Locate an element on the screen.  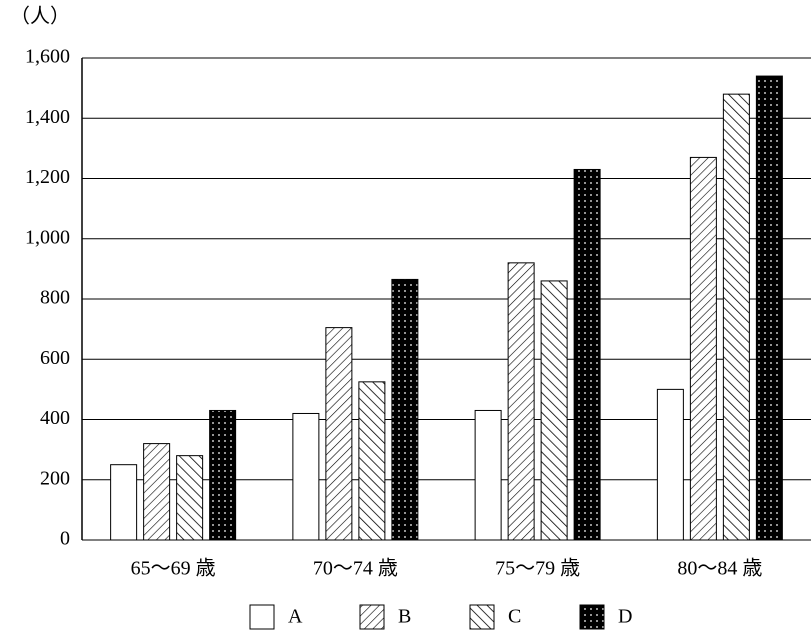
y-tick-label: 1,200 is located at coordinates (47, 177).